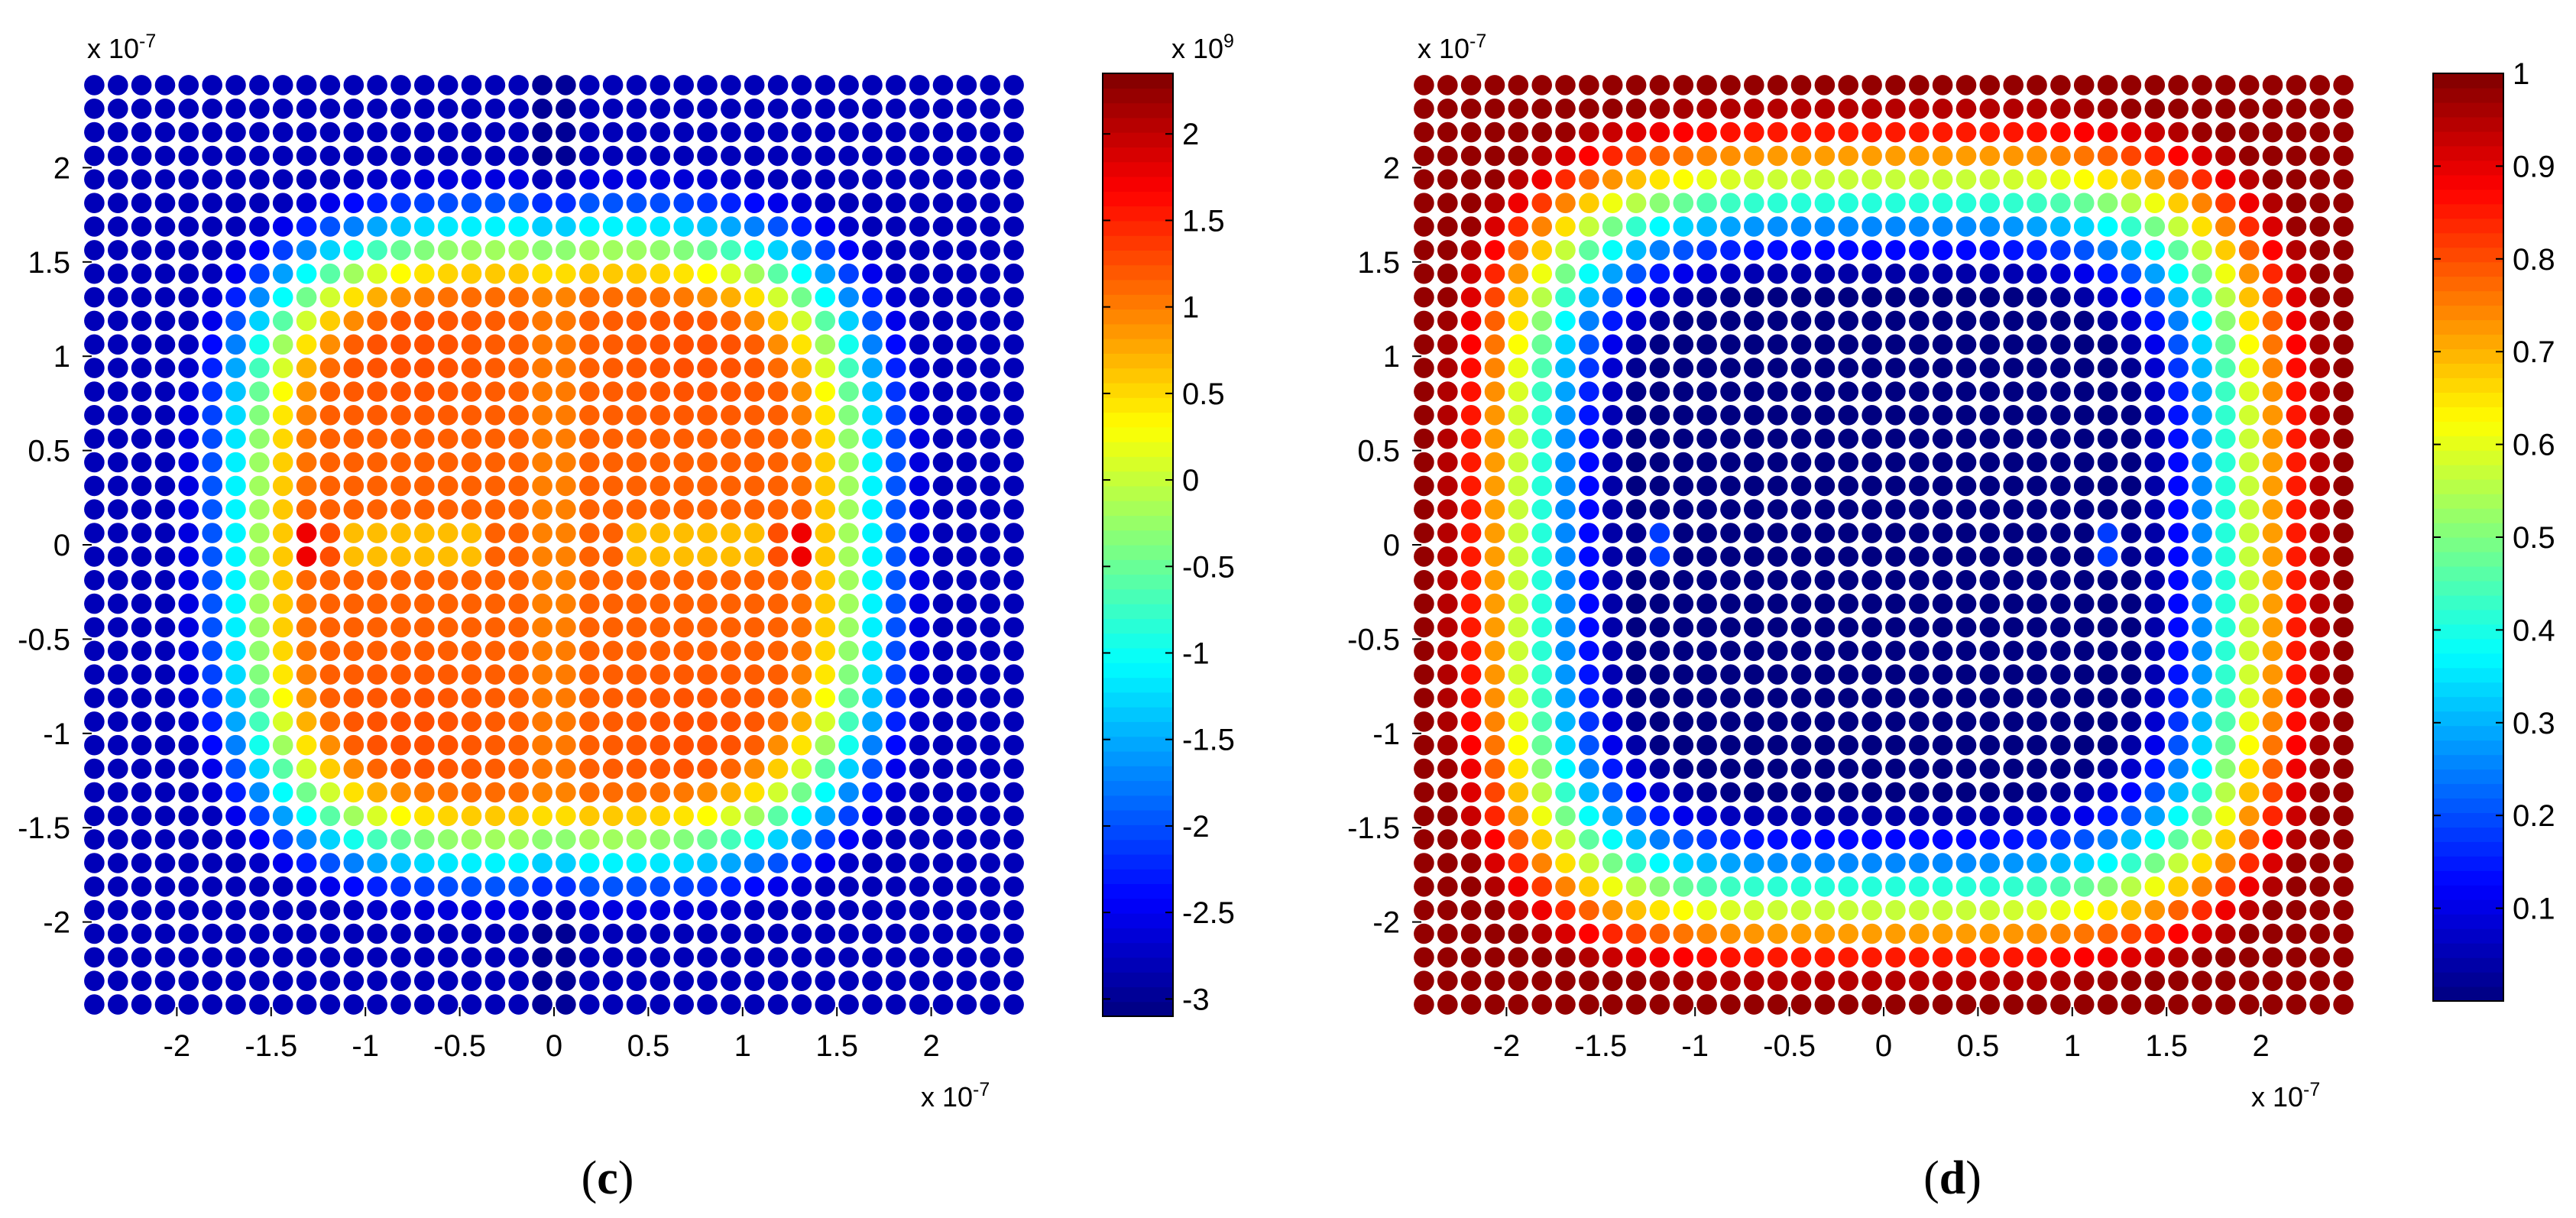  I want to click on colorbar-c: 21.510.50-0.5-1-1.5-2-2.5-3, so click(1168, 545).